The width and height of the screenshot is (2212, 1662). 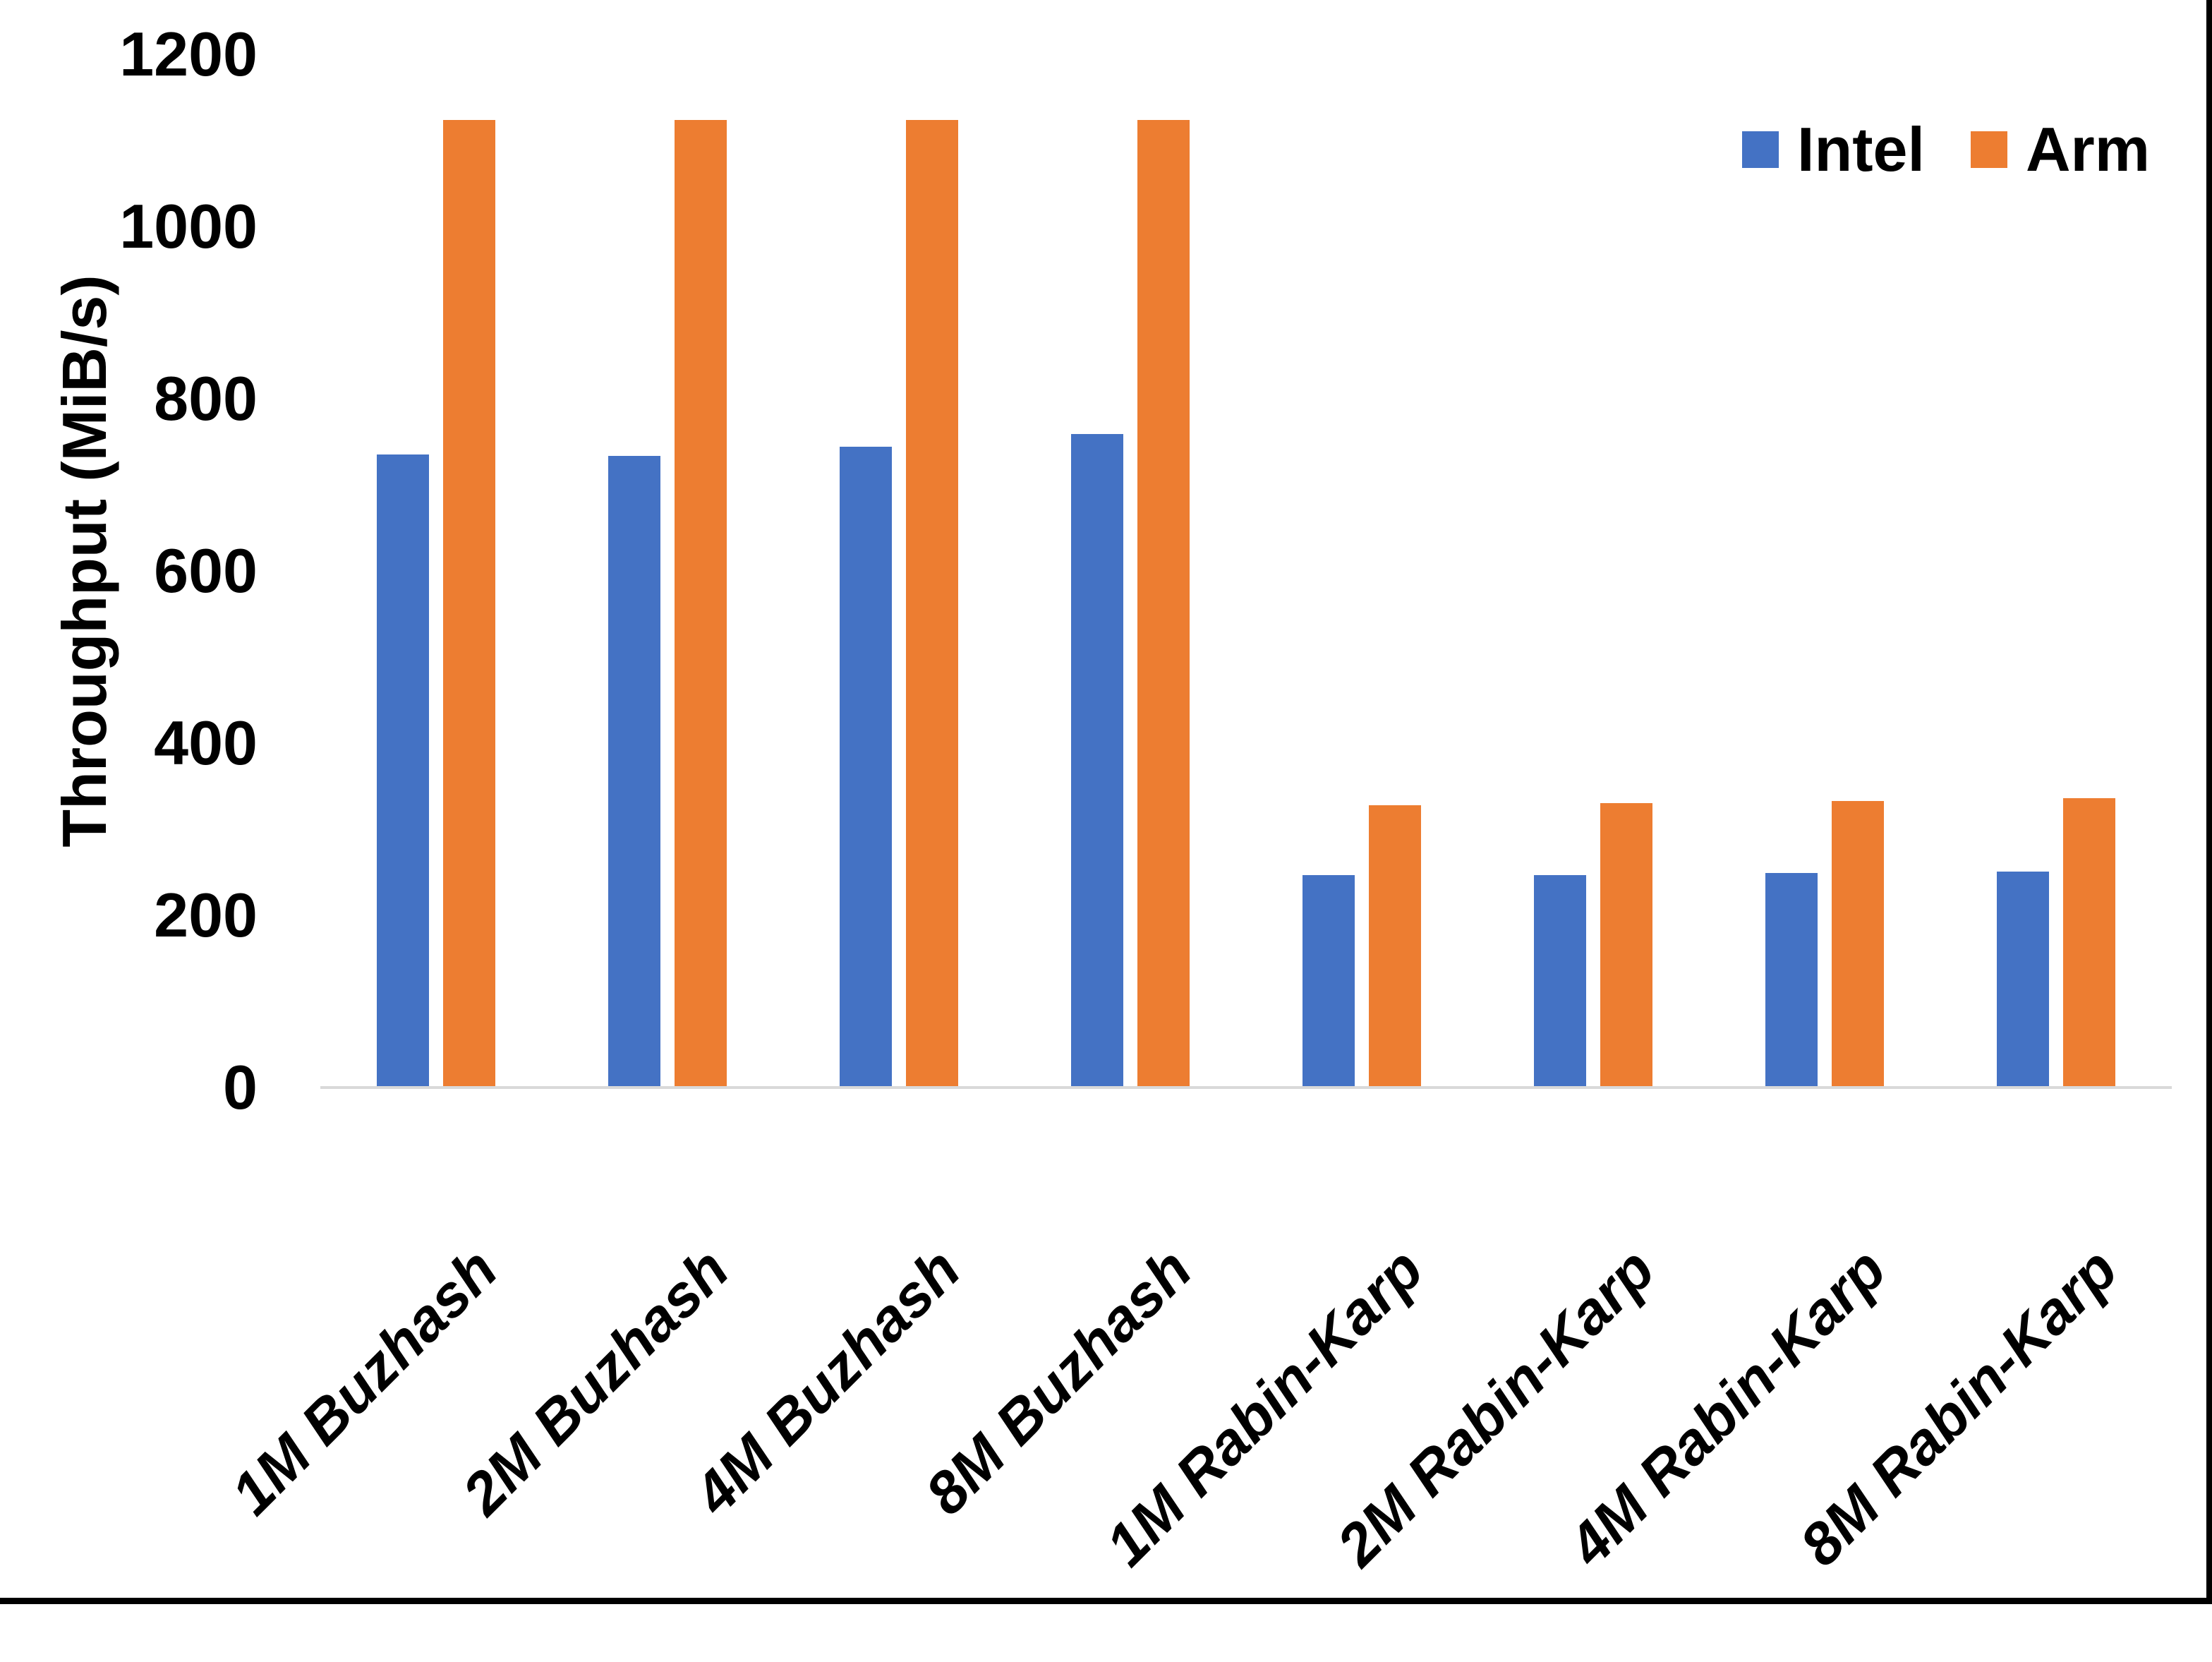 I want to click on x-category-label-8m-buzhash: 8M Buzhash, so click(x=1058, y=1381).